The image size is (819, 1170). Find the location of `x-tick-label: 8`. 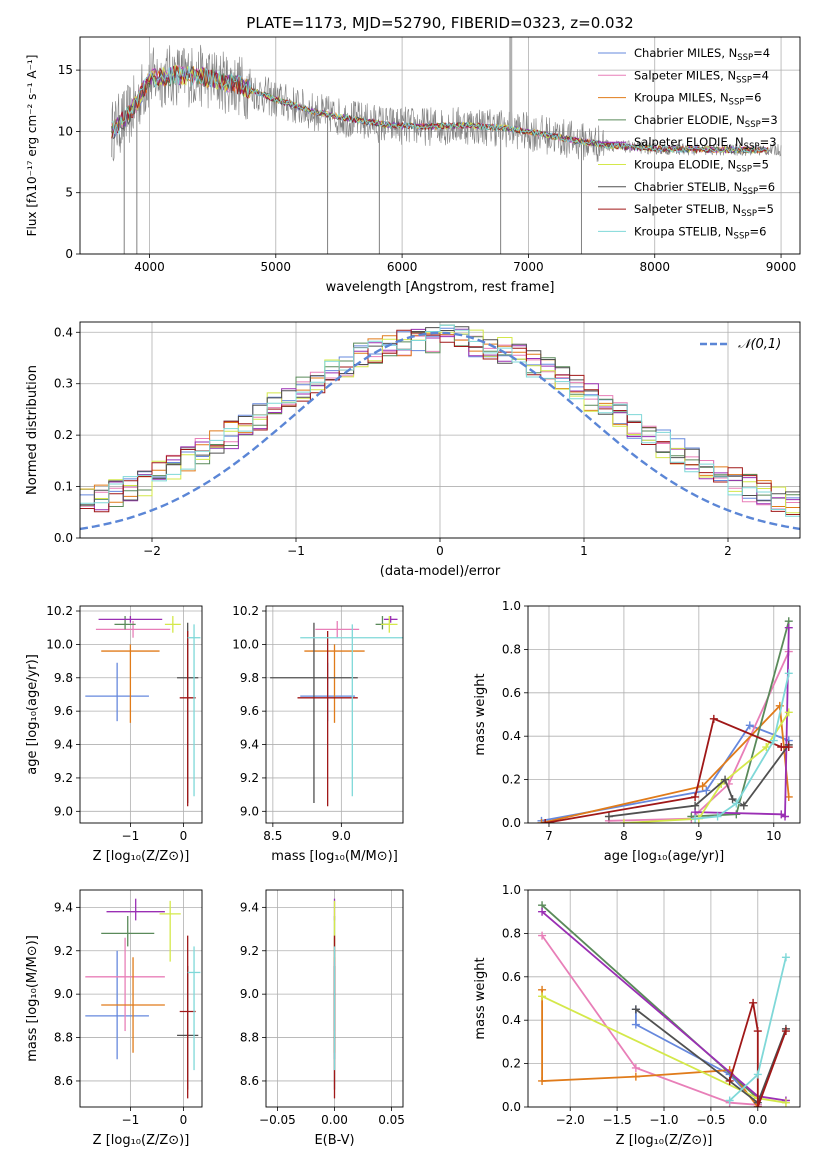

x-tick-label: 8 is located at coordinates (624, 836).